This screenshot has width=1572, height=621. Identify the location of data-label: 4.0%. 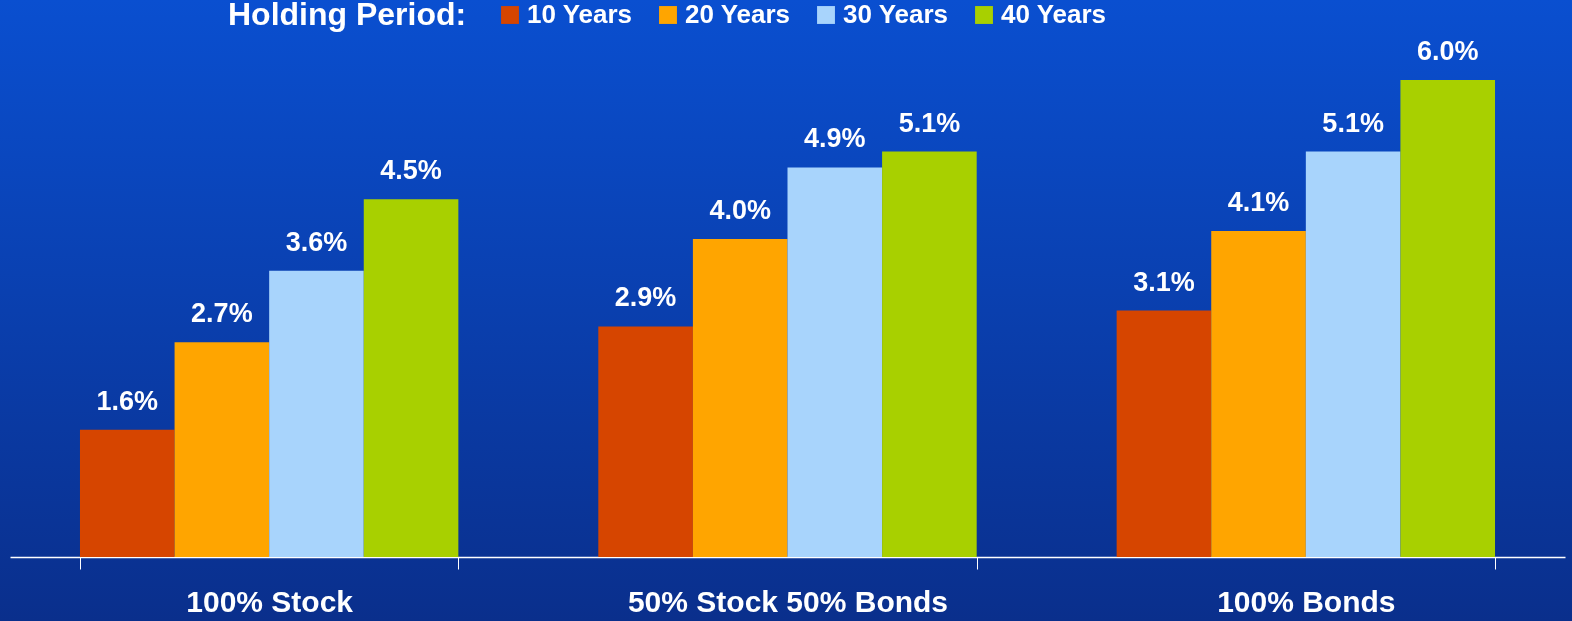
(740, 210).